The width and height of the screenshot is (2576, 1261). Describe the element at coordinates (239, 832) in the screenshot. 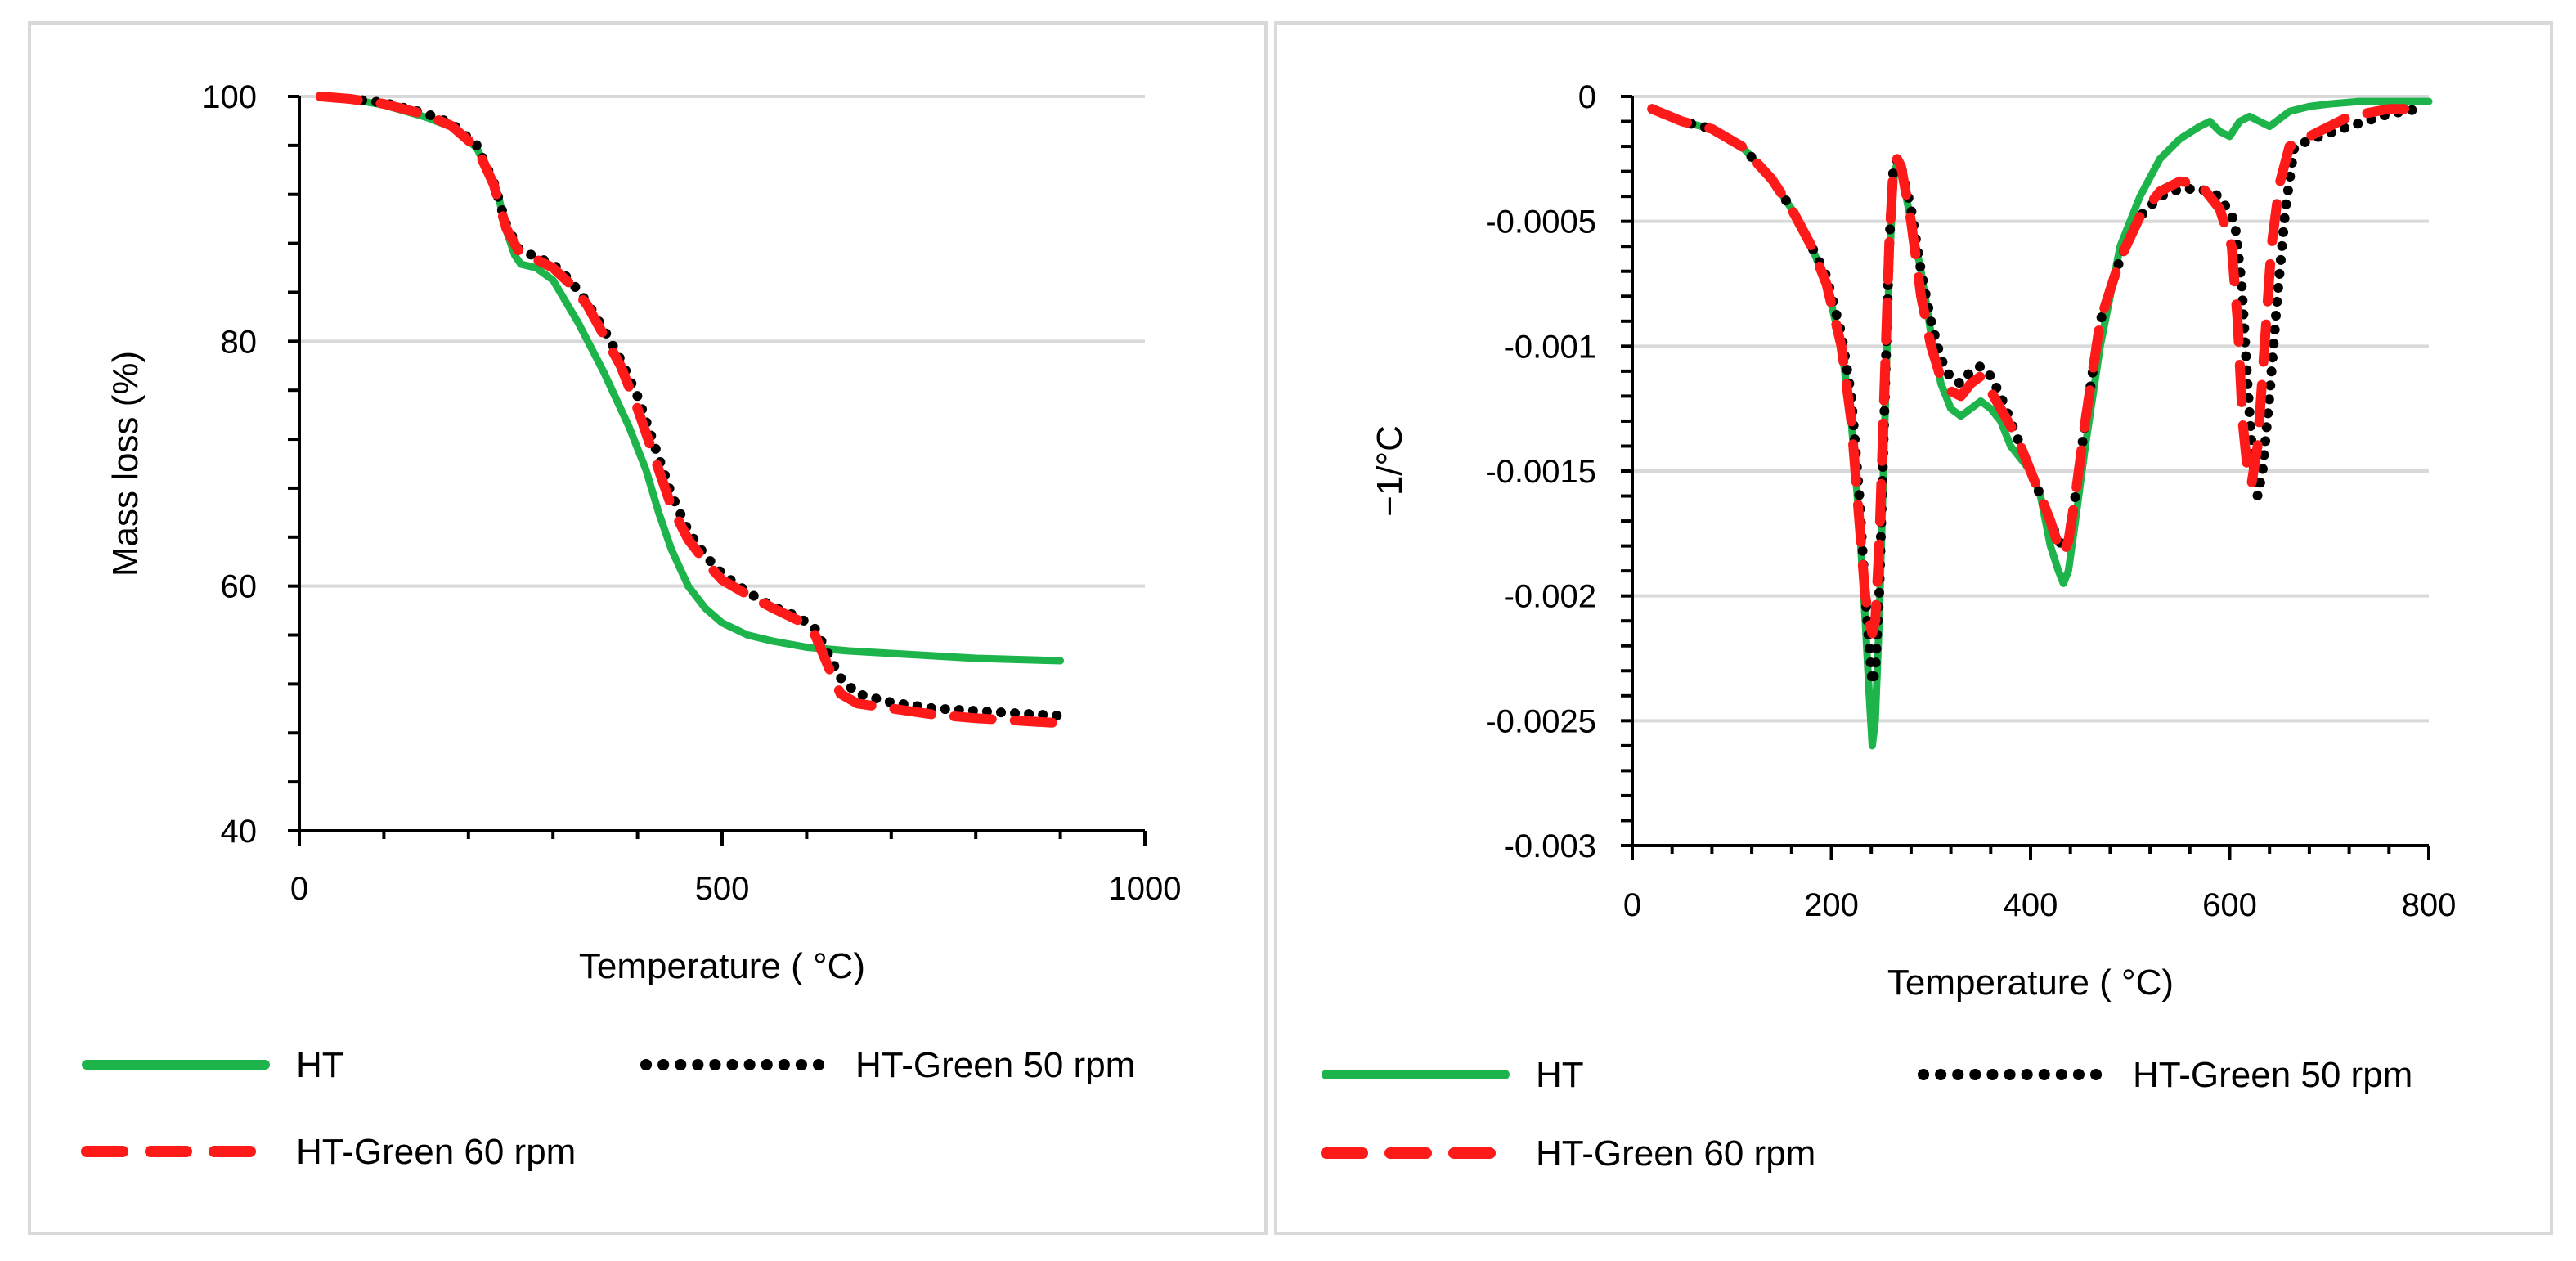

I see `y-tick-label: 40` at that location.